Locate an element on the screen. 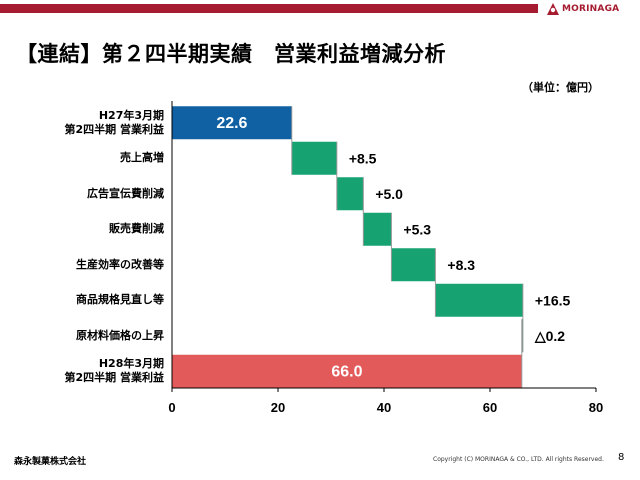 The width and height of the screenshot is (640, 480). x-tick-label-1: 20 is located at coordinates (278, 407).